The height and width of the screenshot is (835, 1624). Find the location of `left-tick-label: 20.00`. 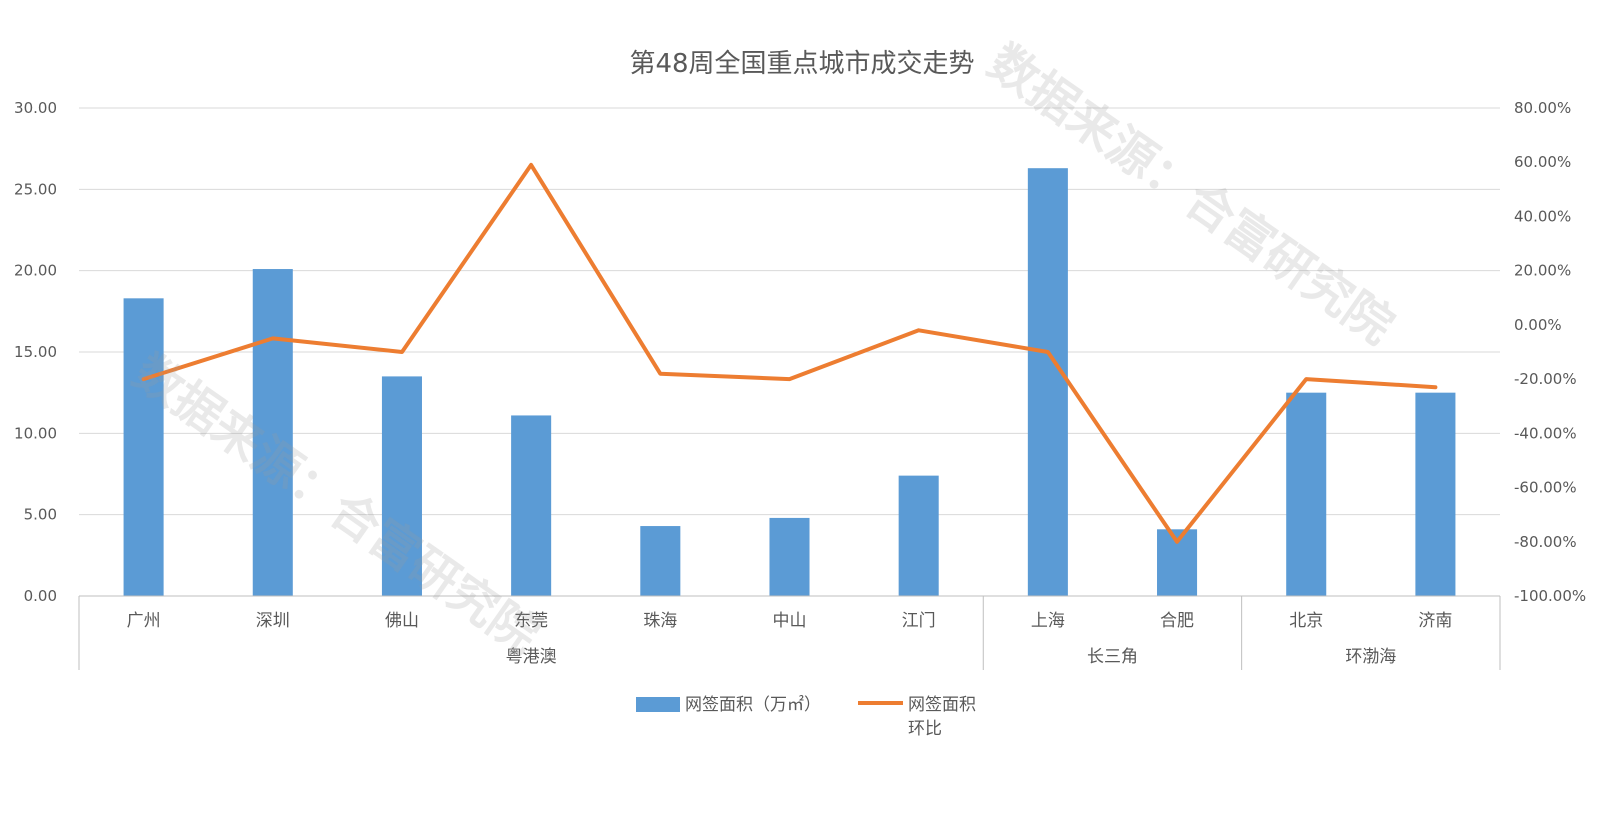

left-tick-label: 20.00 is located at coordinates (35, 271).